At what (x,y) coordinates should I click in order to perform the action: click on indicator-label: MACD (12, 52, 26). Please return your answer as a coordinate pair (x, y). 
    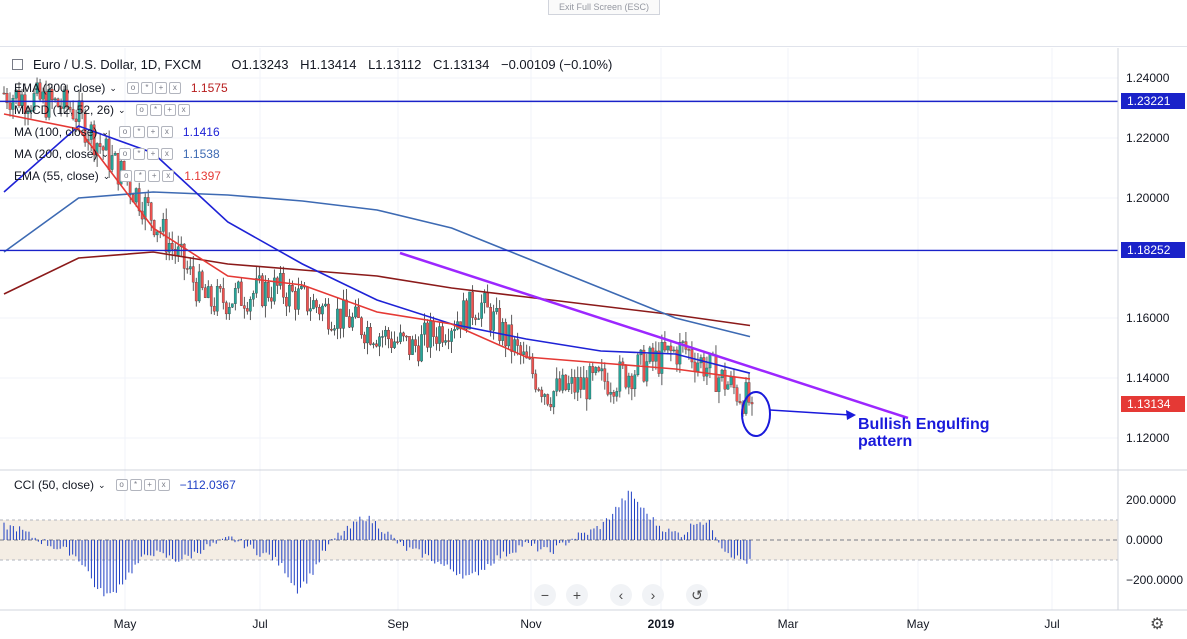
    Looking at the image, I should click on (64, 110).